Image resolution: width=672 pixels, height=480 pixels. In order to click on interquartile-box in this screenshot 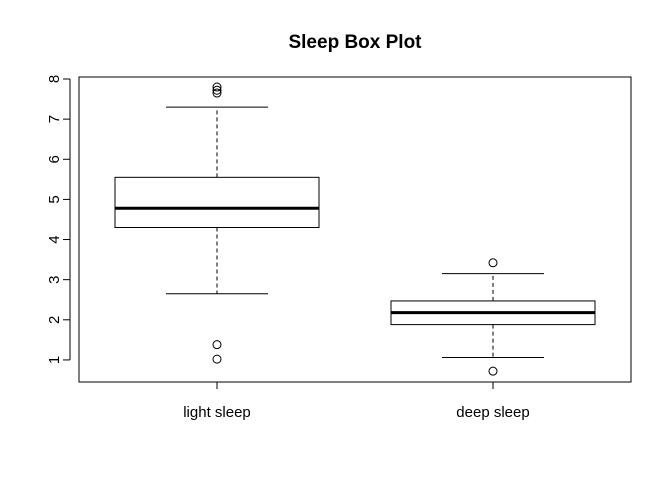, I will do `click(217, 202)`.